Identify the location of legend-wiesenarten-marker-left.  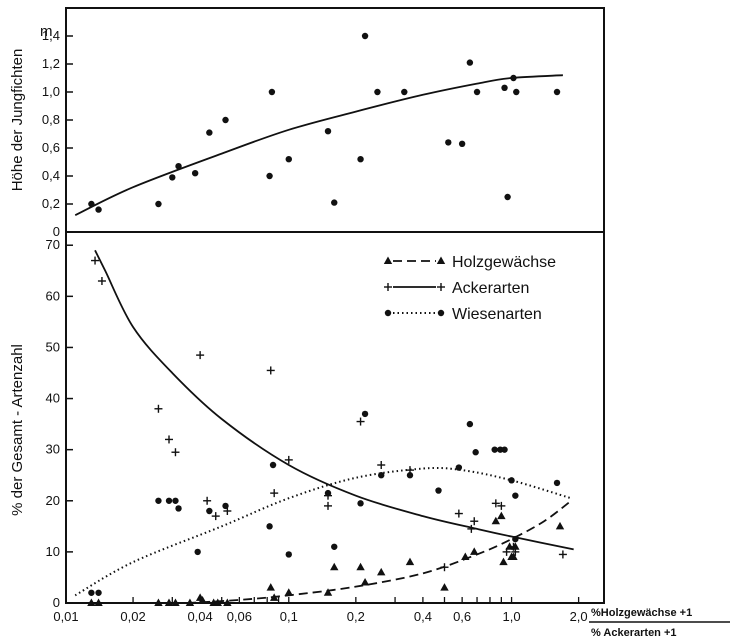
(388, 313).